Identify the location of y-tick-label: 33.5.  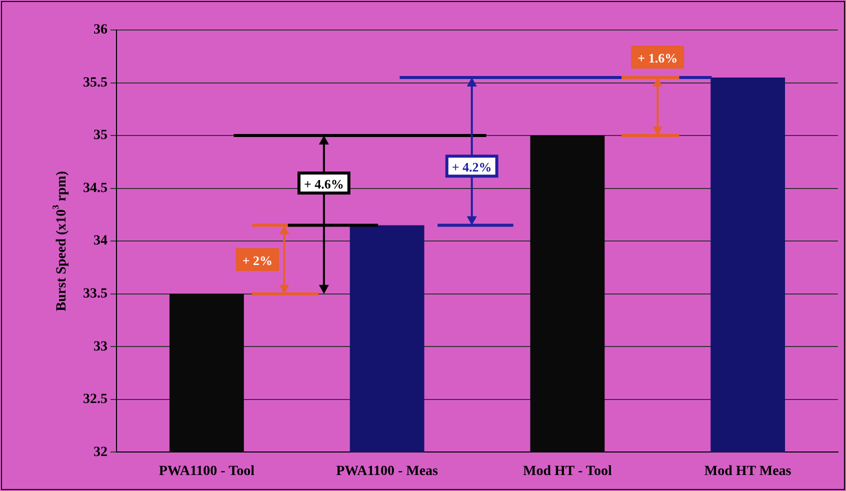
(95, 294).